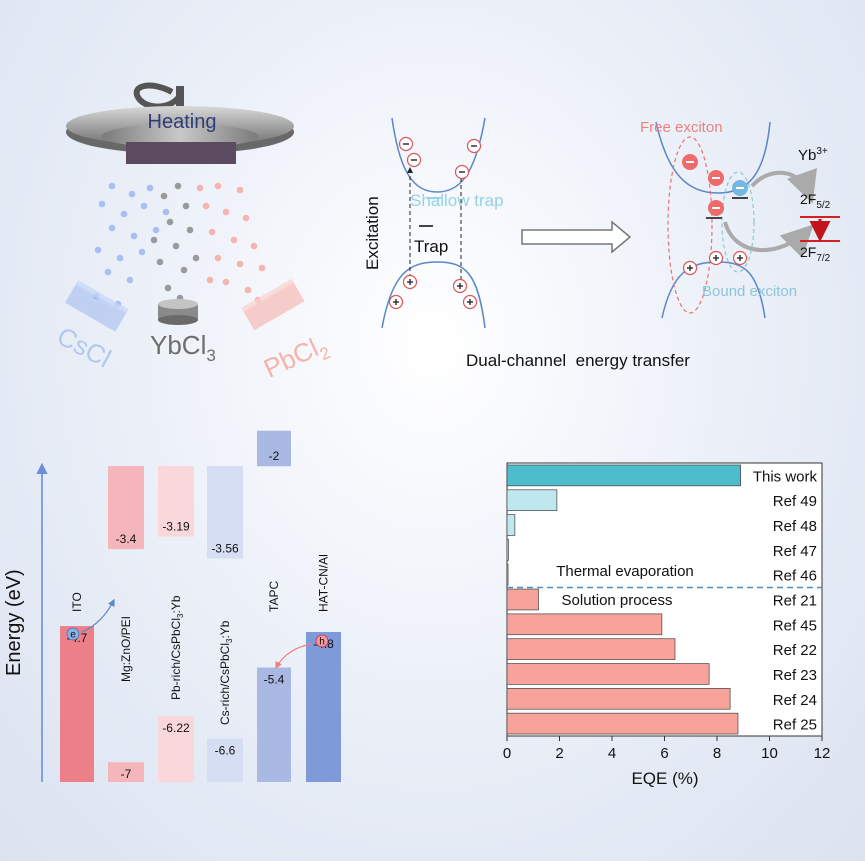 This screenshot has height=861, width=865. I want to click on electron-injection-arrow, so click(98, 615).